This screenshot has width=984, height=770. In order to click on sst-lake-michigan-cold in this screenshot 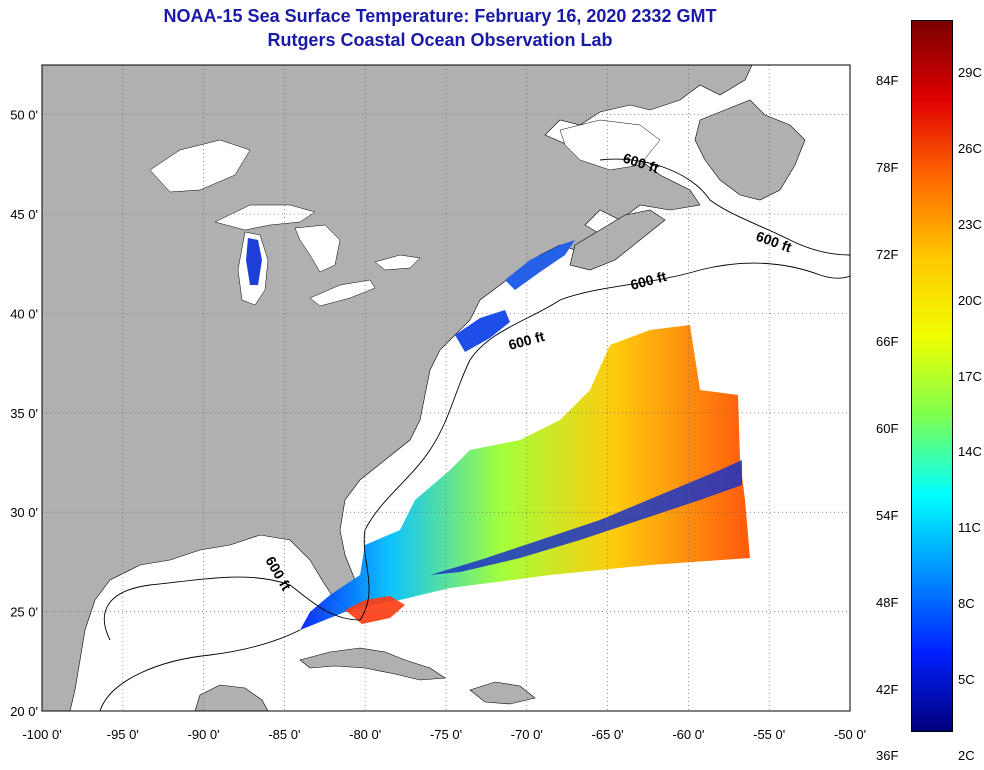, I will do `click(254, 261)`.